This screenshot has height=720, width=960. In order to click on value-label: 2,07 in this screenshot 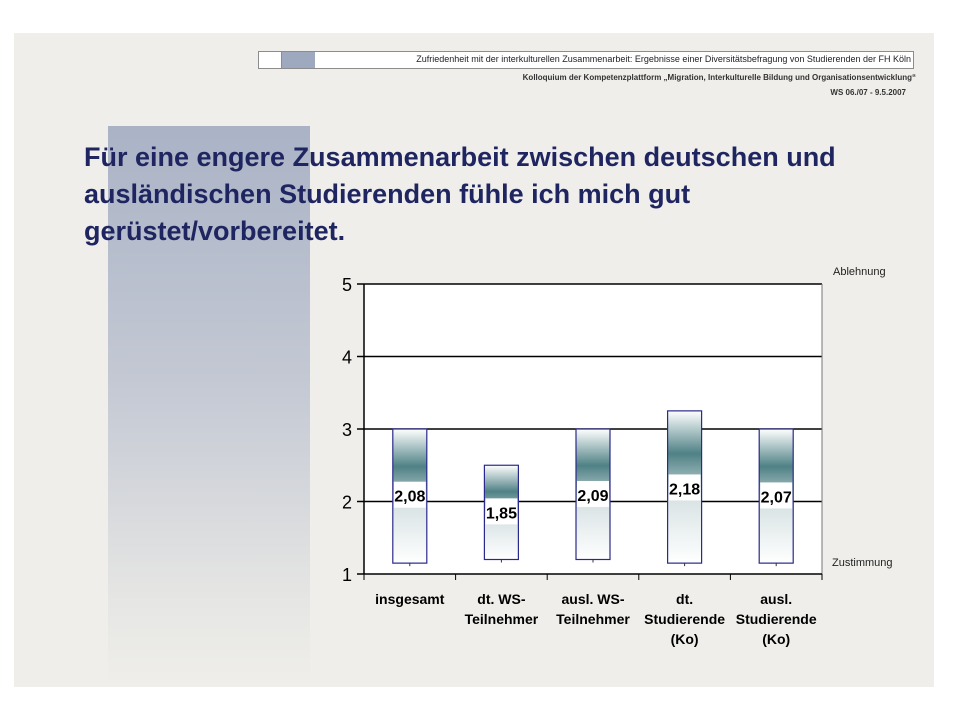, I will do `click(776, 497)`.